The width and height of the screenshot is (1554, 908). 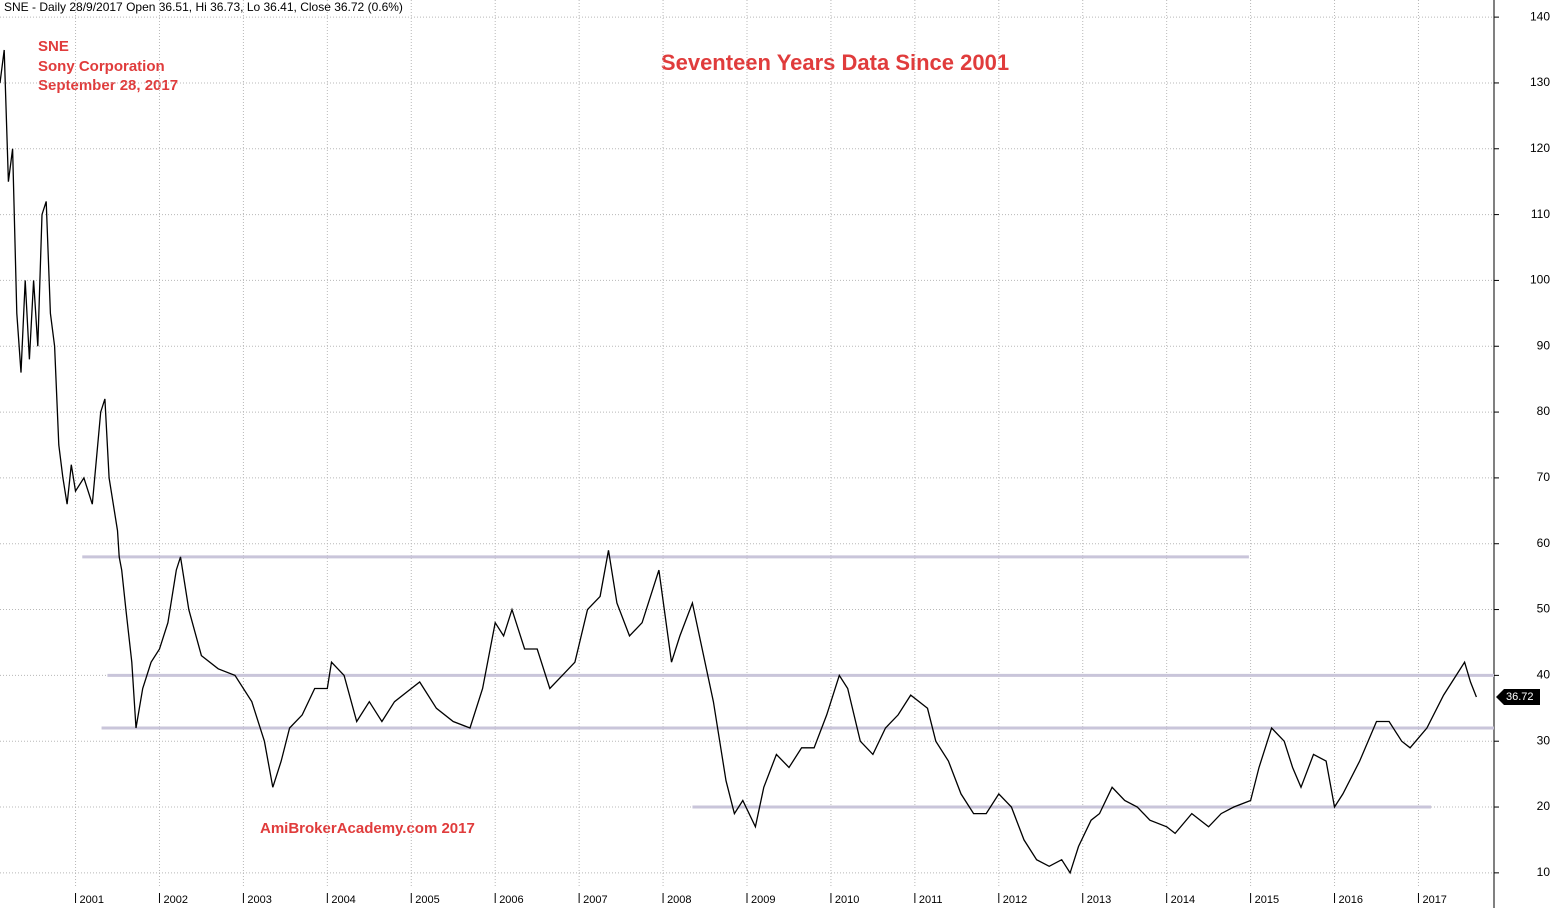 I want to click on last-price-box, so click(x=1518, y=696).